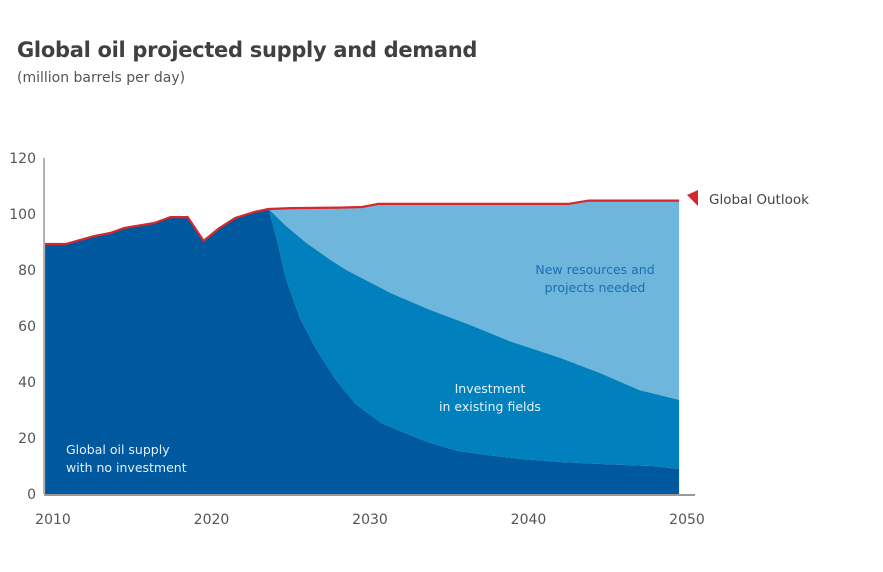  Describe the element at coordinates (529, 520) in the screenshot. I see `x-tick-label: 2040` at that location.